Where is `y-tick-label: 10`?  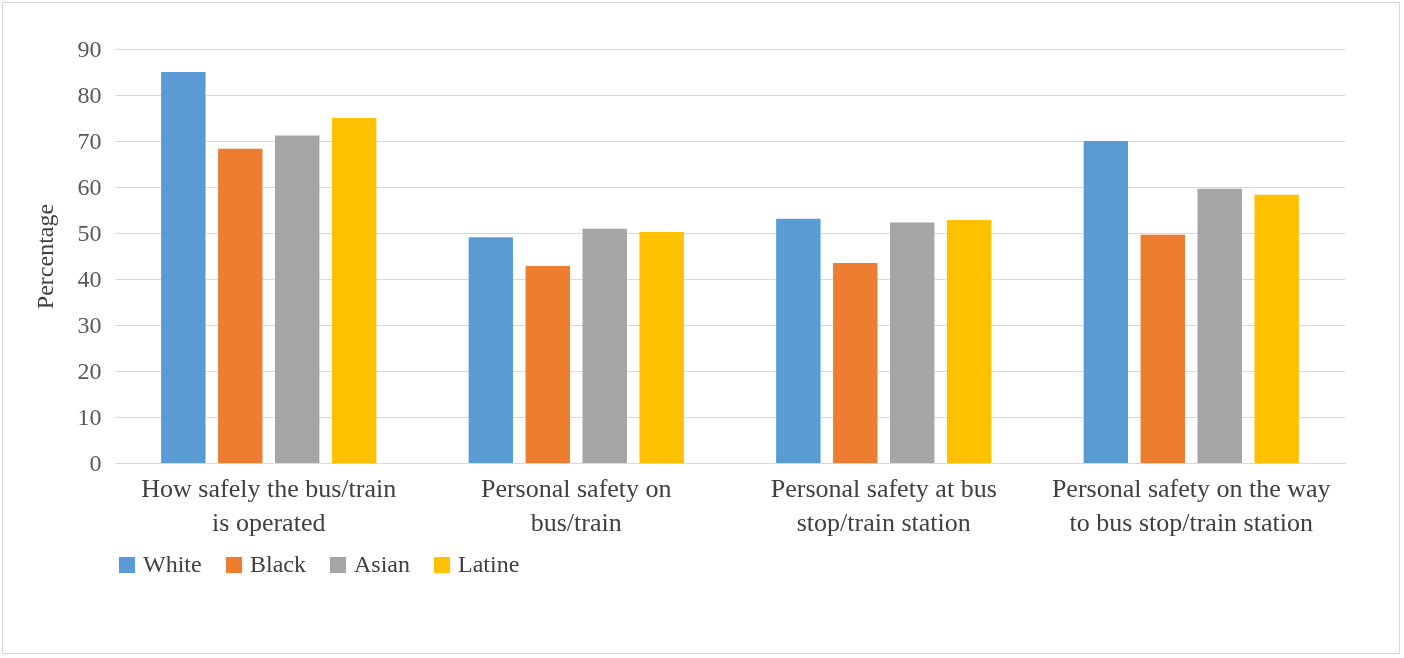 y-tick-label: 10 is located at coordinates (89, 416).